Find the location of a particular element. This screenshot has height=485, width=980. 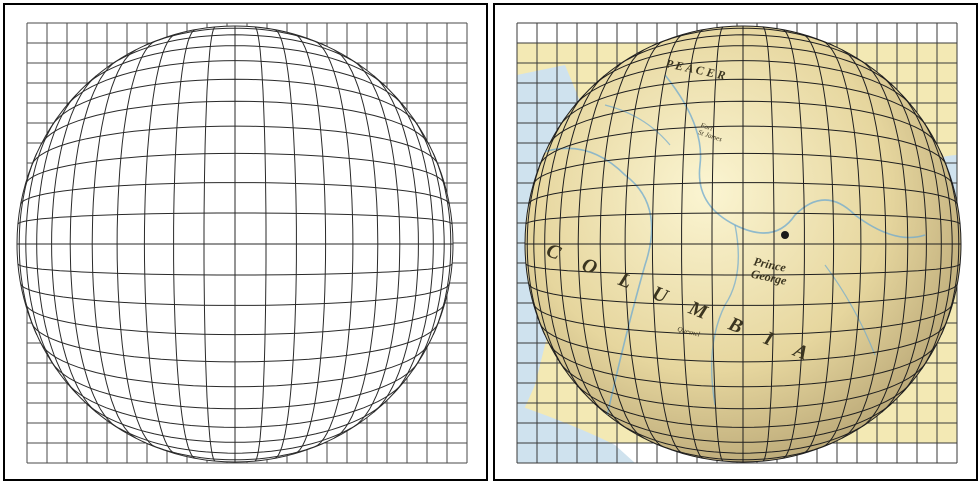

river-fraser is located at coordinates (795, 156).